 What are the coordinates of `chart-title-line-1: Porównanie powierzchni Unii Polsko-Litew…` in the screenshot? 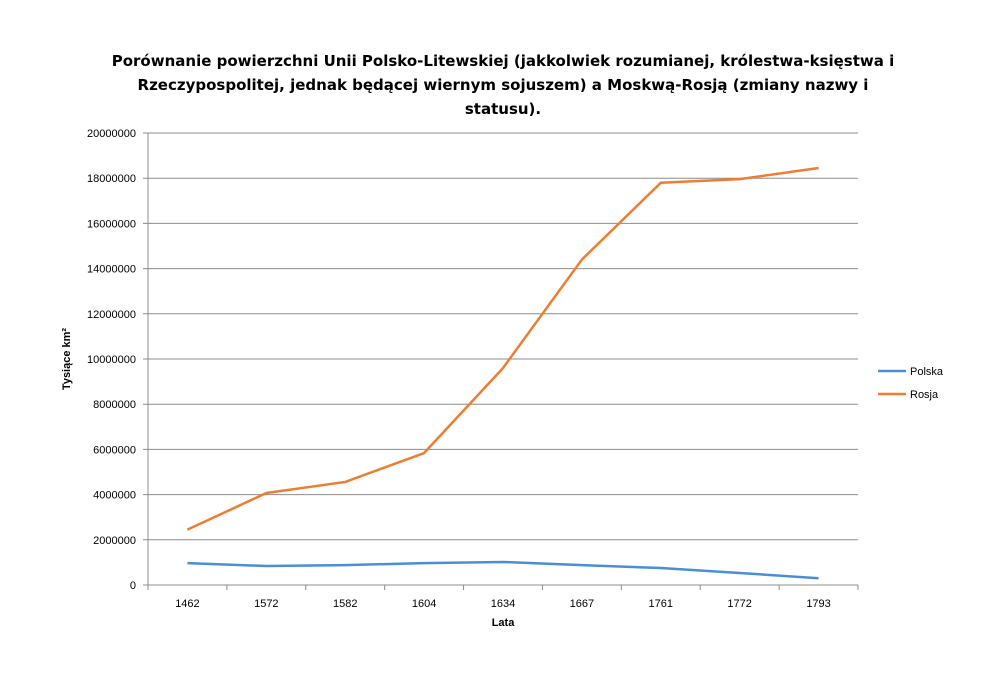 It's located at (503, 61).